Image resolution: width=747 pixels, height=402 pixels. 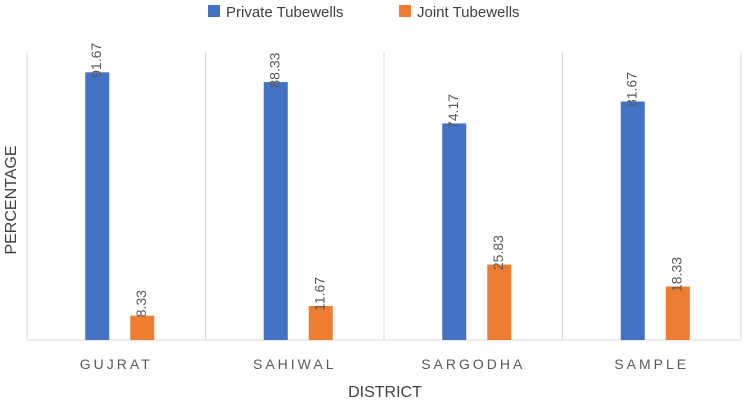 I want to click on legend: Private Tubewells Joint Tubewells, so click(x=364, y=12).